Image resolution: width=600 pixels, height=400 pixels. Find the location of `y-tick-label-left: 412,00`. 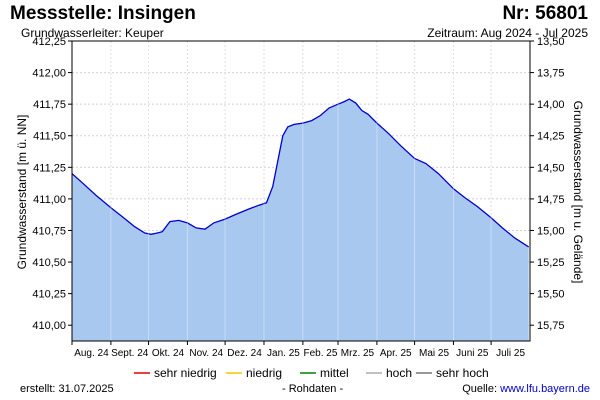

y-tick-label-left: 412,00 is located at coordinates (49, 74).